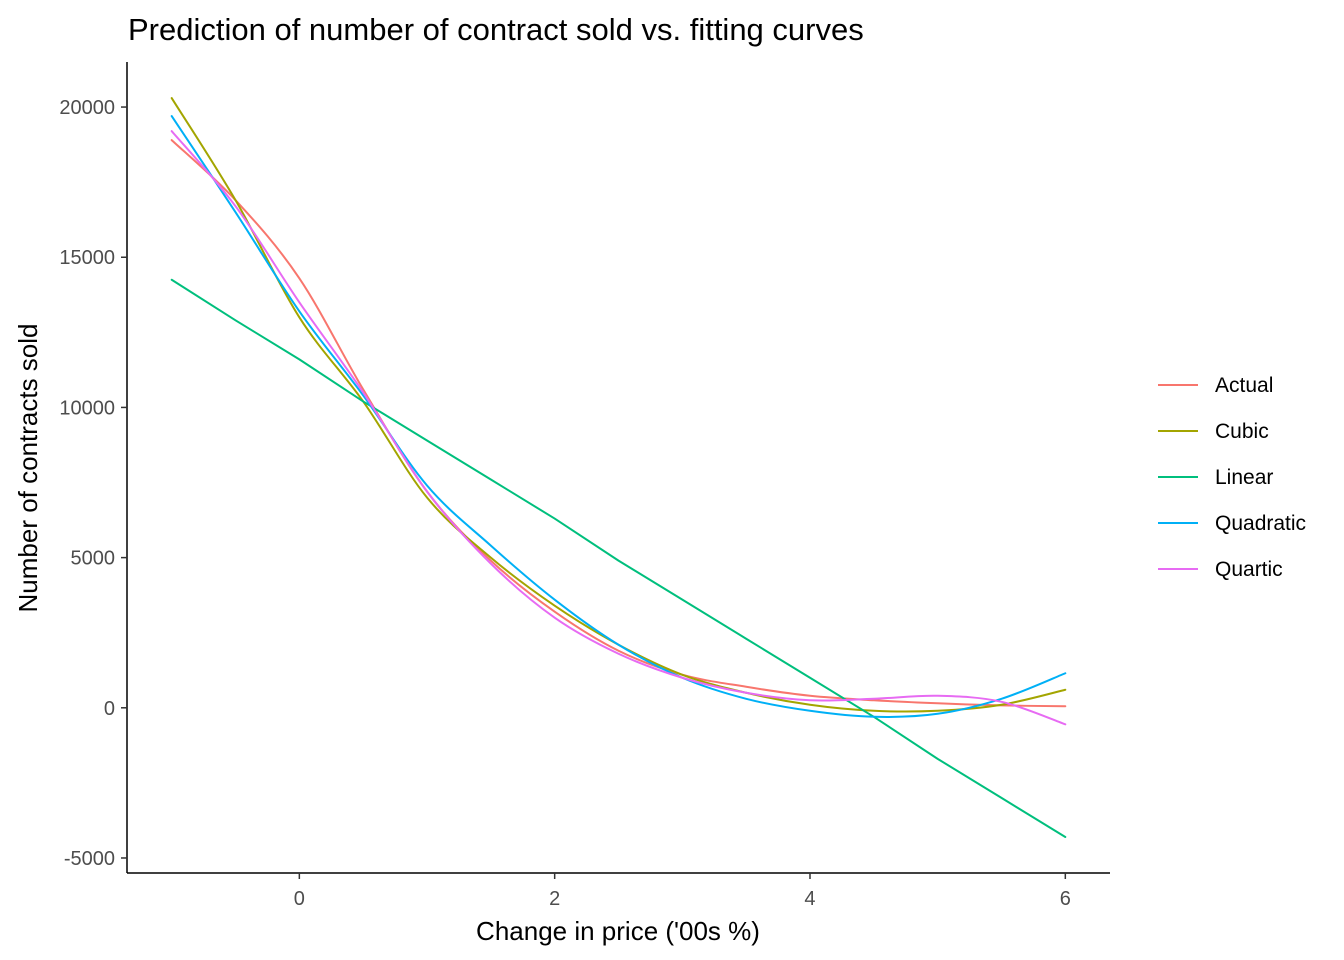 Image resolution: width=1344 pixels, height=960 pixels. What do you see at coordinates (87, 408) in the screenshot?
I see `y-tick-label-10000: 10000` at bounding box center [87, 408].